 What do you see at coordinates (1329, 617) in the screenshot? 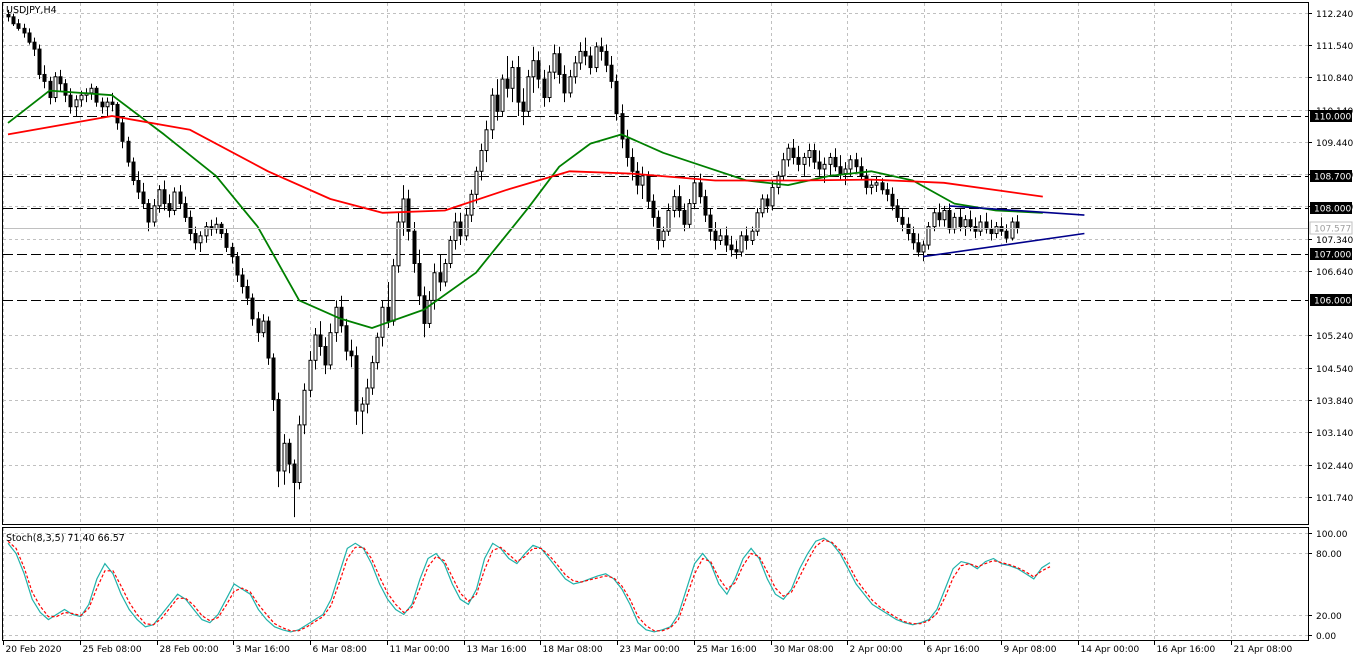
I see `stoch-tick-label: 20.00` at bounding box center [1329, 617].